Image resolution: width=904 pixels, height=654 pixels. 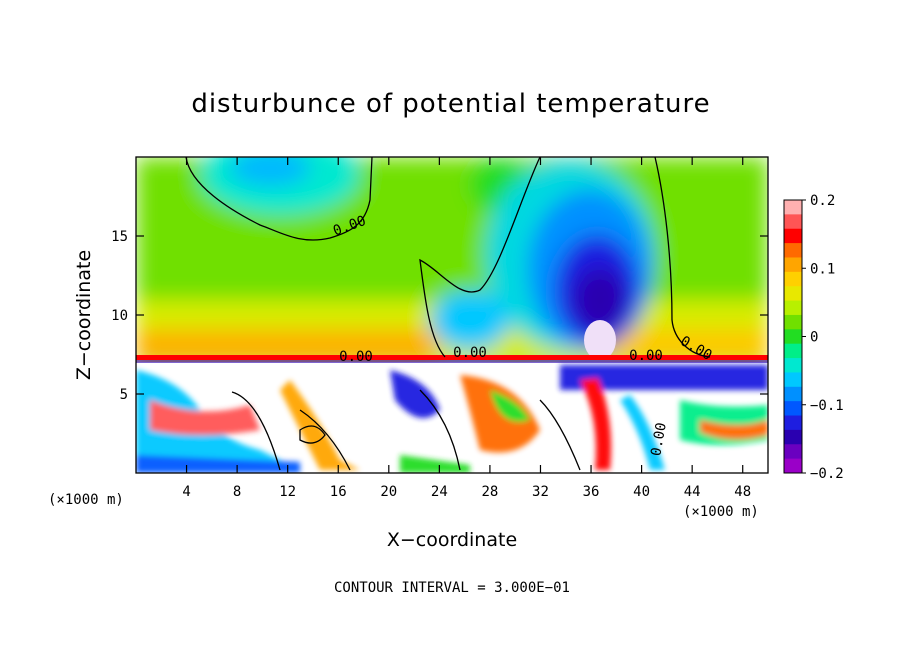 What do you see at coordinates (822, 201) in the screenshot?
I see `colorbar-tick-label: 0.2` at bounding box center [822, 201].